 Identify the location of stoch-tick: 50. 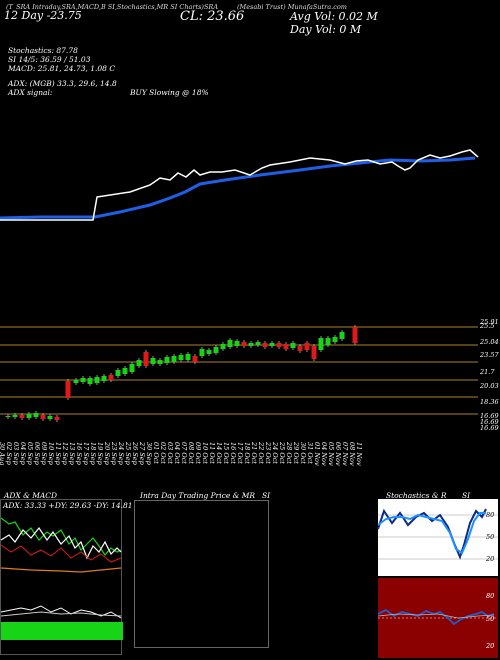
(490, 537).